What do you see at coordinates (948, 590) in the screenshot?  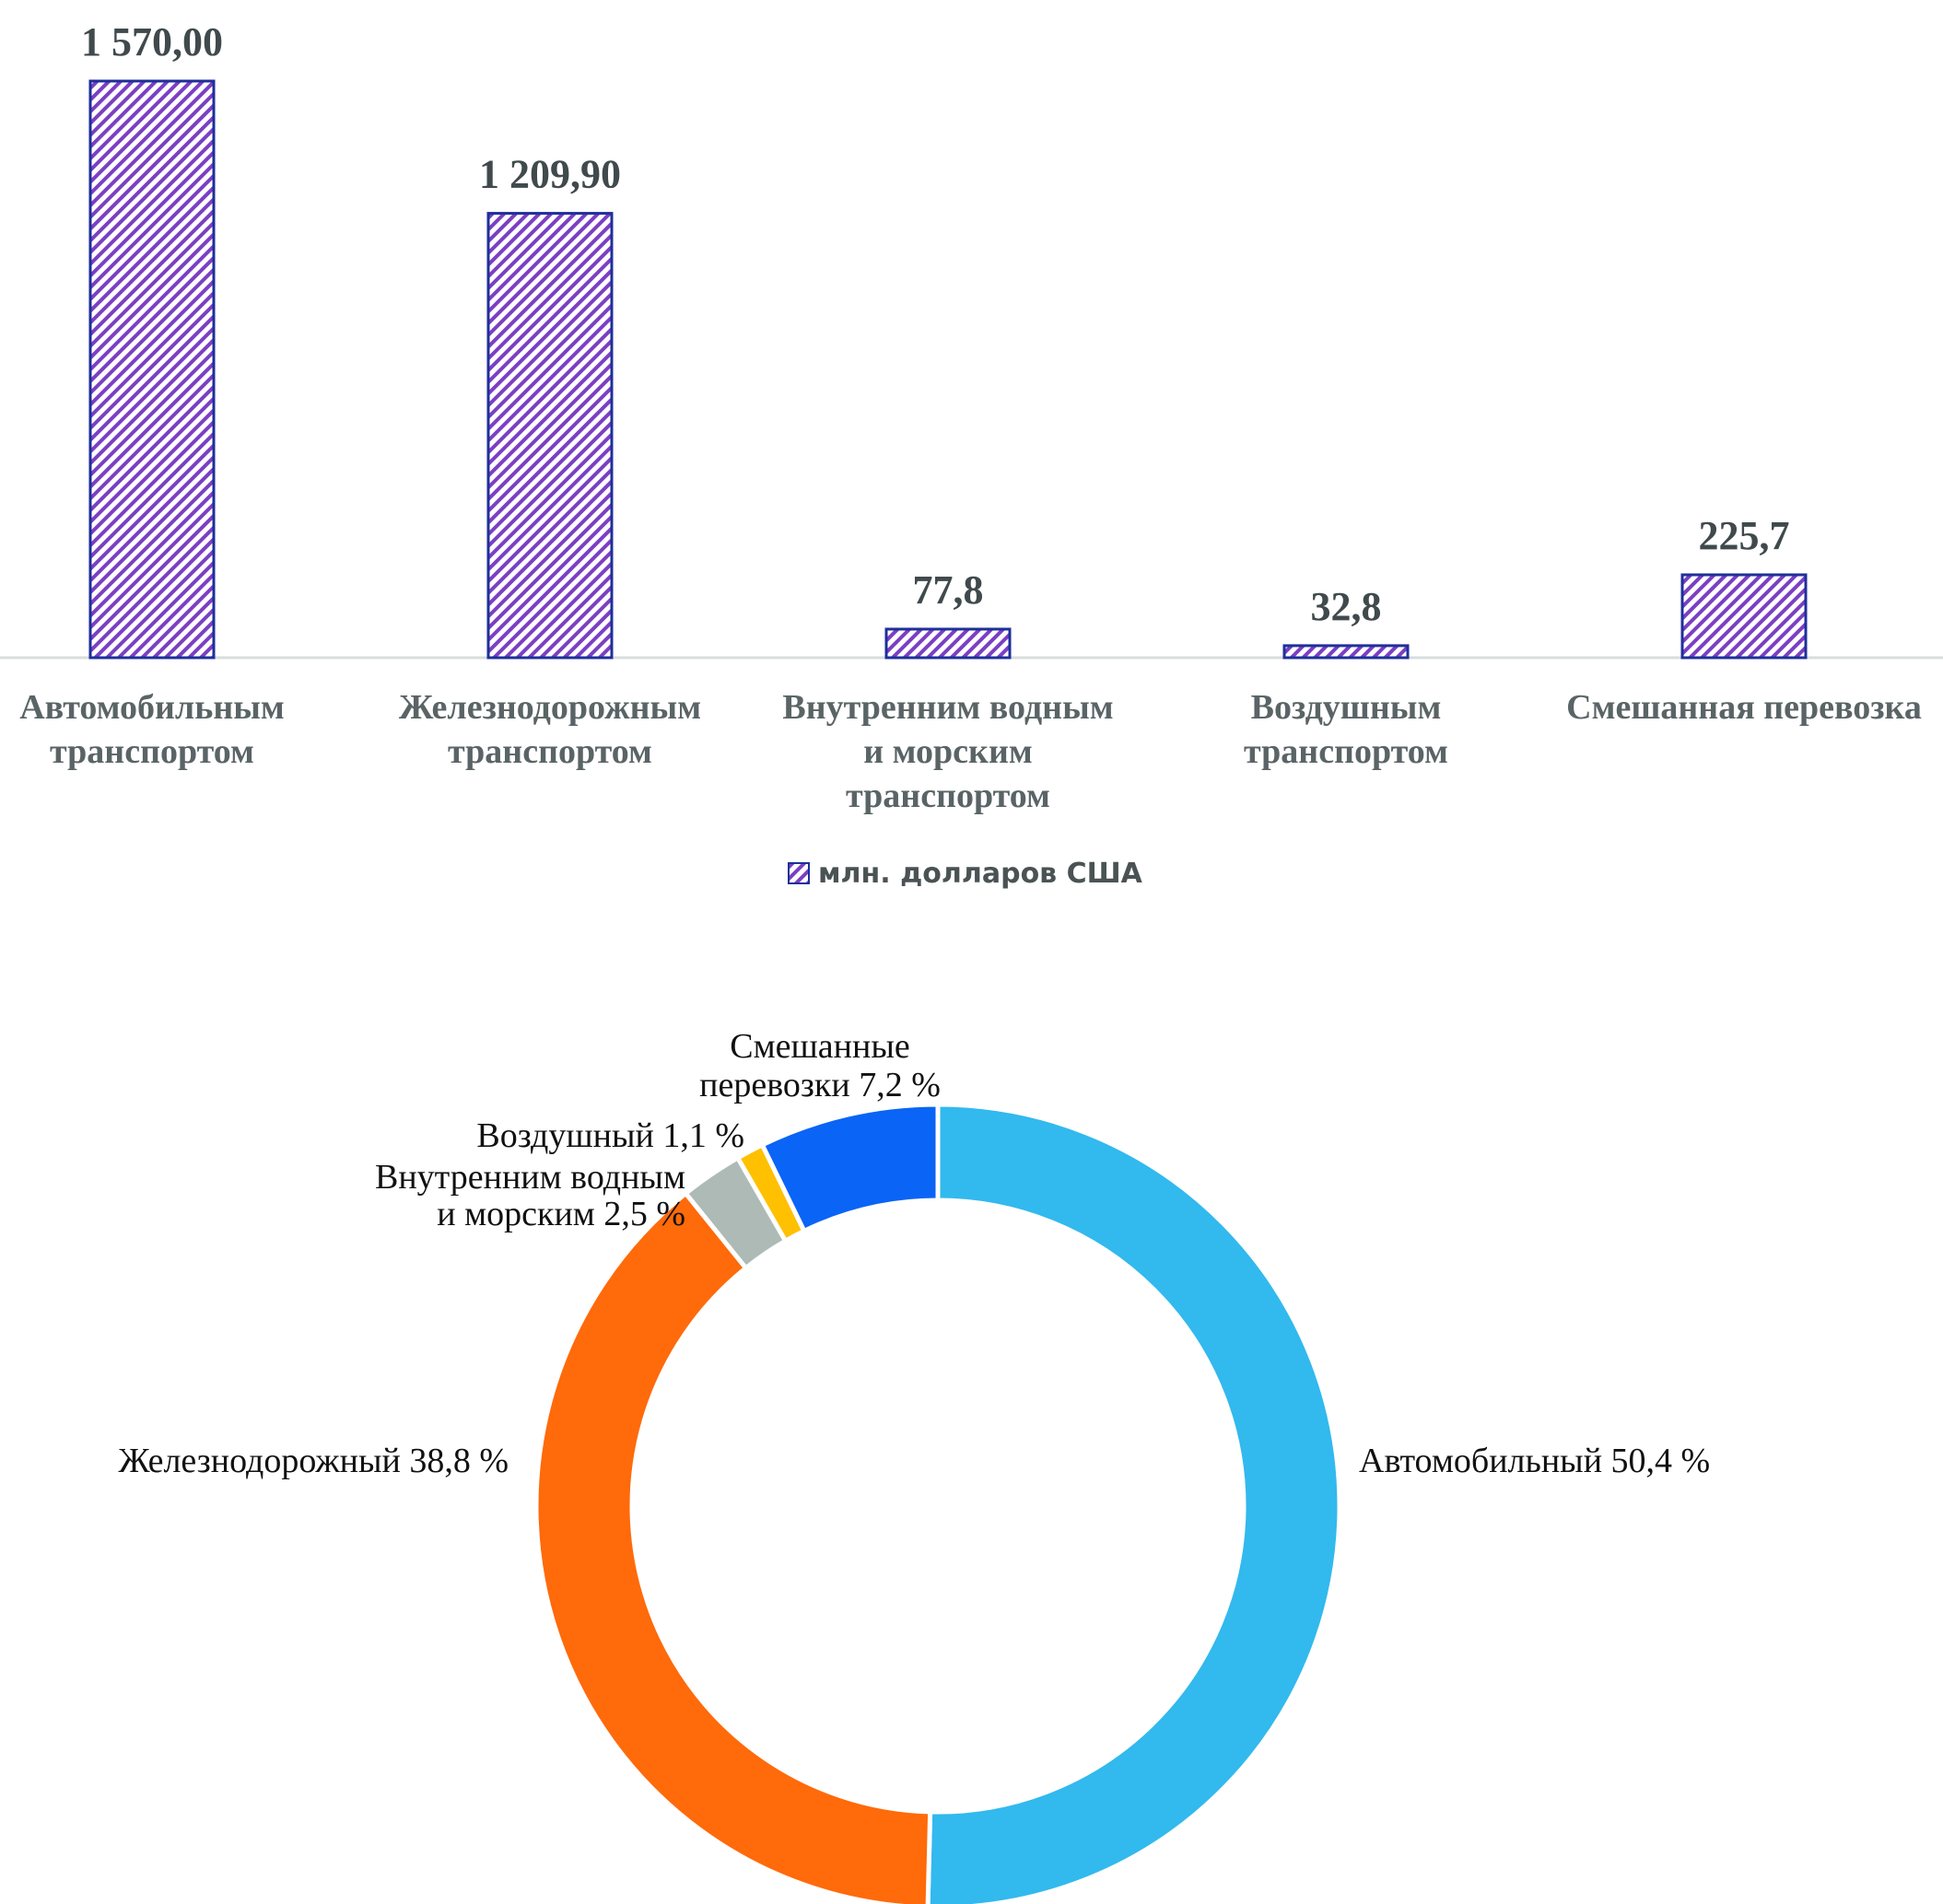 I see `bar-value-label-2: 77,8` at bounding box center [948, 590].